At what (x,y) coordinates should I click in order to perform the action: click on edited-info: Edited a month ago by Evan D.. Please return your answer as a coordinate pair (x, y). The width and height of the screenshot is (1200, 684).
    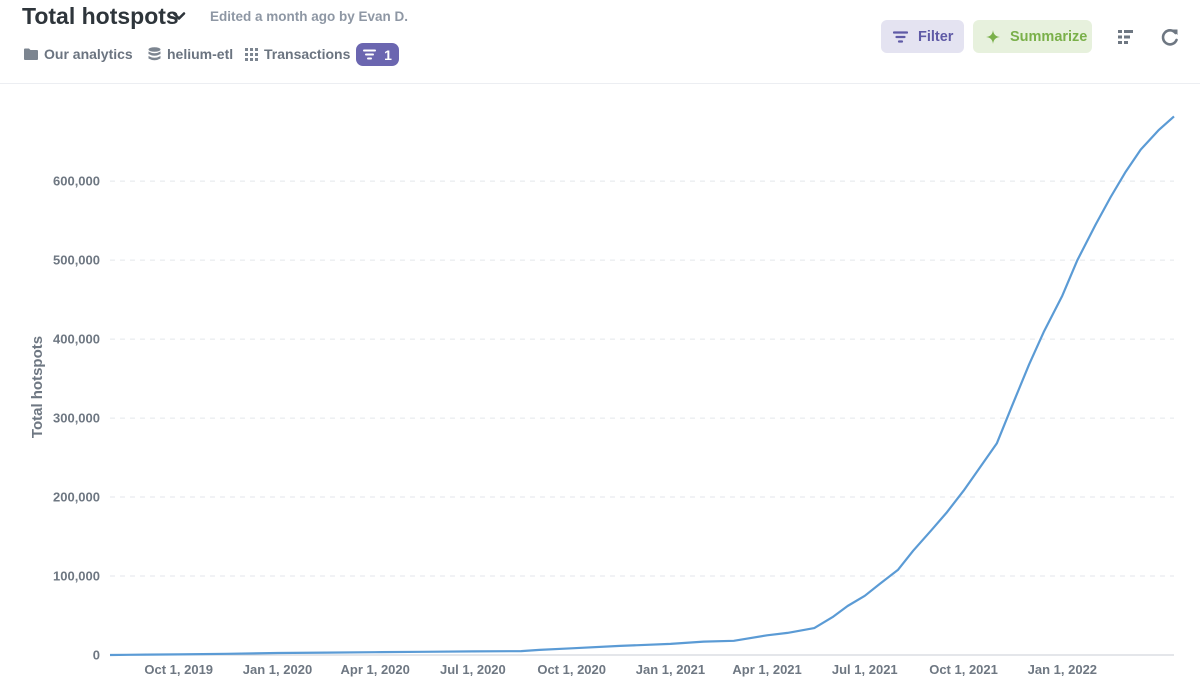
    Looking at the image, I should click on (309, 16).